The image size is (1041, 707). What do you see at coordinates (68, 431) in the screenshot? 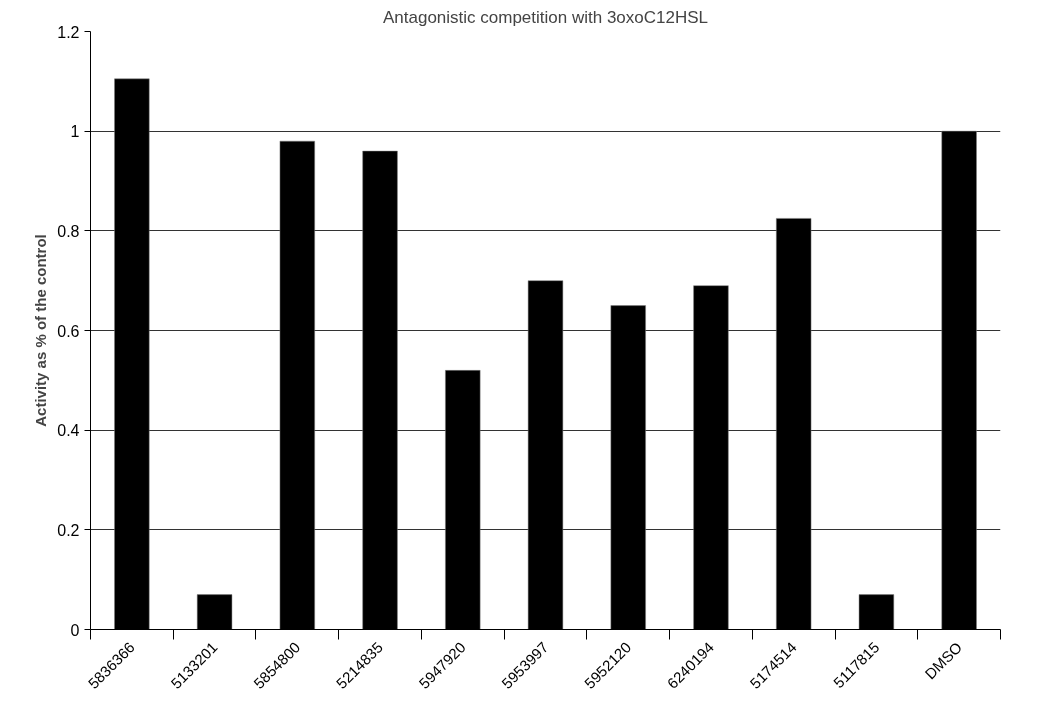
I see `y-tick-label: 0.4` at bounding box center [68, 431].